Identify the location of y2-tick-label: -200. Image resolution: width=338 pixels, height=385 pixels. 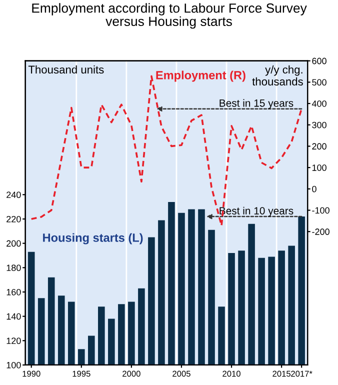
(321, 231).